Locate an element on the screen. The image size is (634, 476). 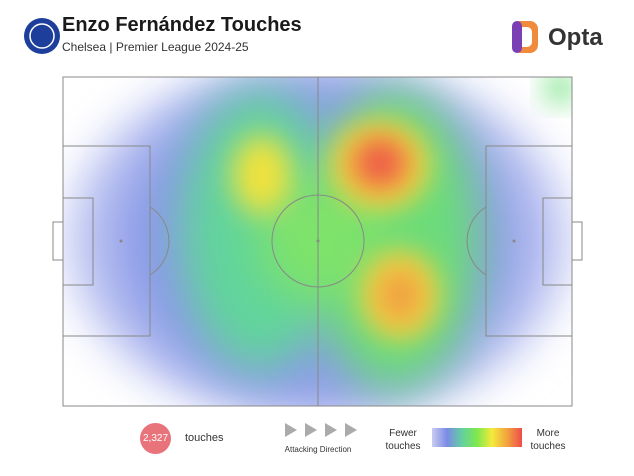
legend-gradient is located at coordinates (477, 437).